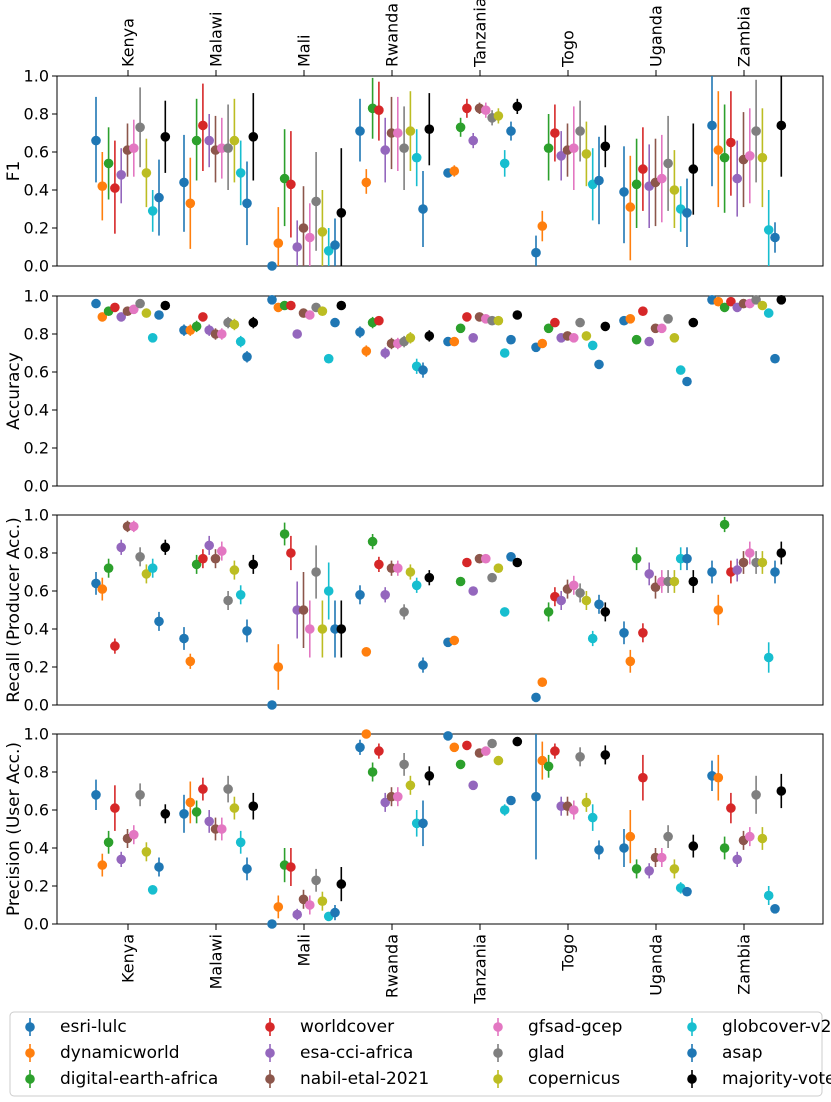  I want to click on point-precision-user-acc-majority-vote-mali, so click(341, 884).